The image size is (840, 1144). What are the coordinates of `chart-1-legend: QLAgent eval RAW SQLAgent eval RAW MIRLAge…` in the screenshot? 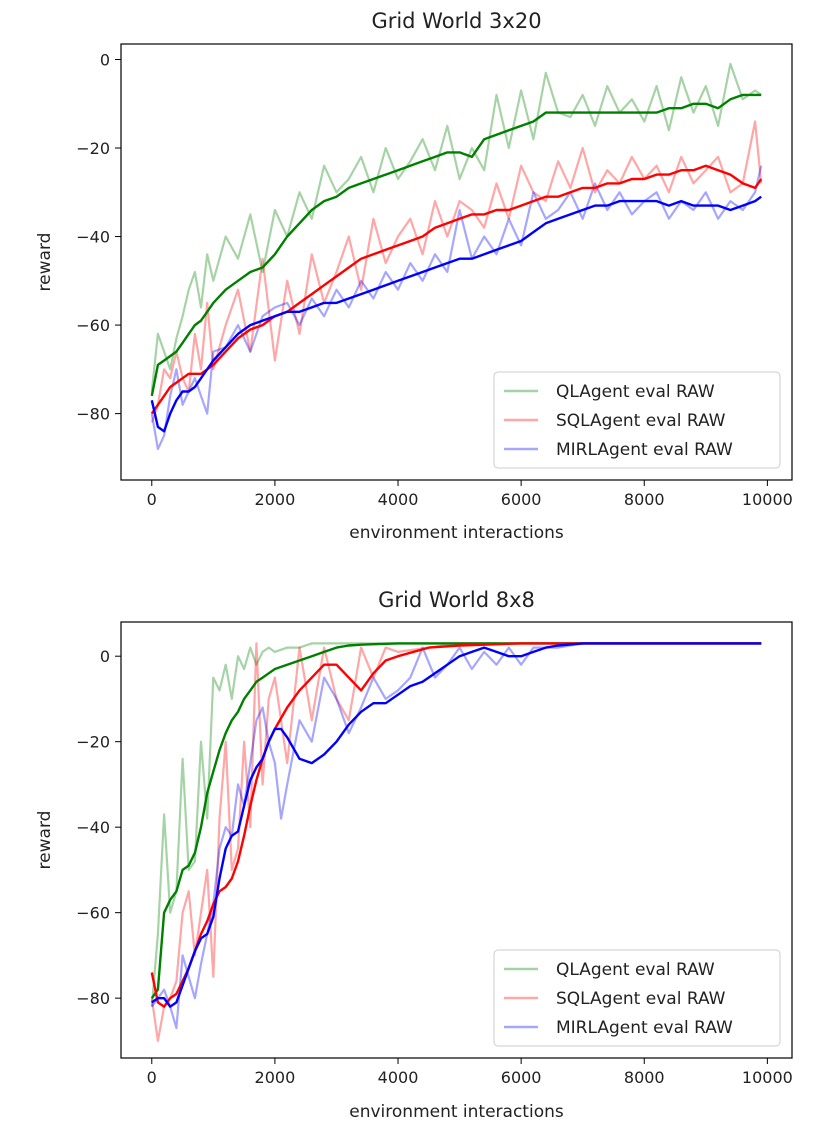 It's located at (637, 420).